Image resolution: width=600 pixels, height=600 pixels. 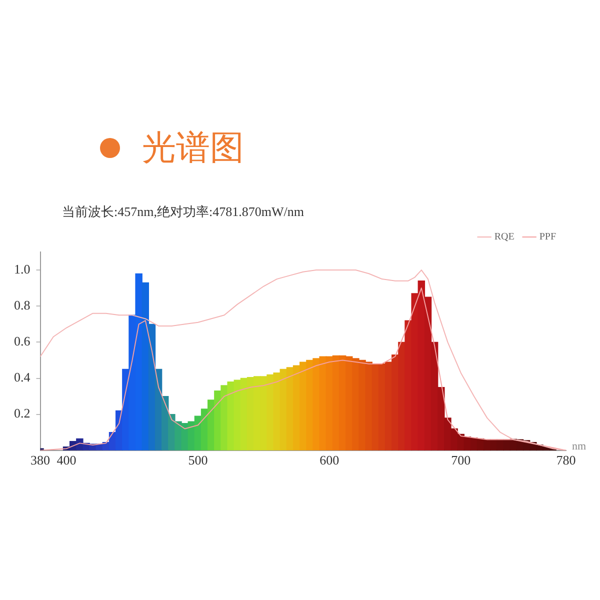 I want to click on legend-label: RQE, so click(x=504, y=237).